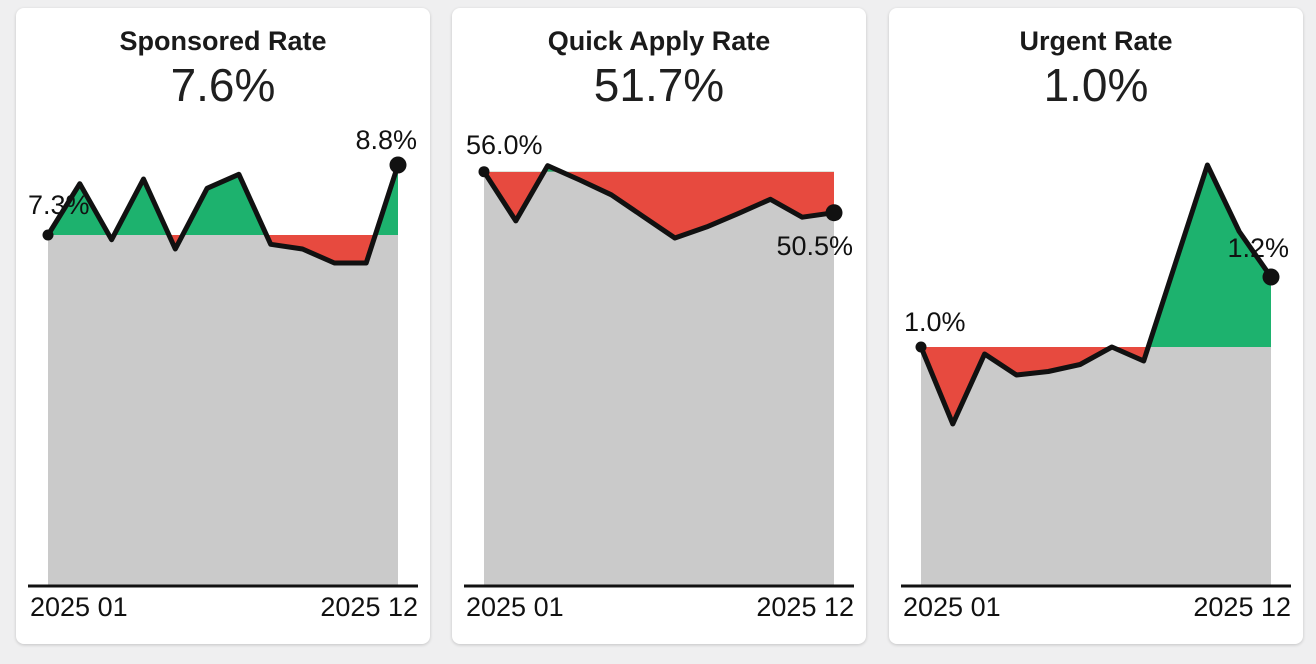 Image resolution: width=1316 pixels, height=664 pixels. I want to click on last-point-label: 1.2%, so click(1258, 248).